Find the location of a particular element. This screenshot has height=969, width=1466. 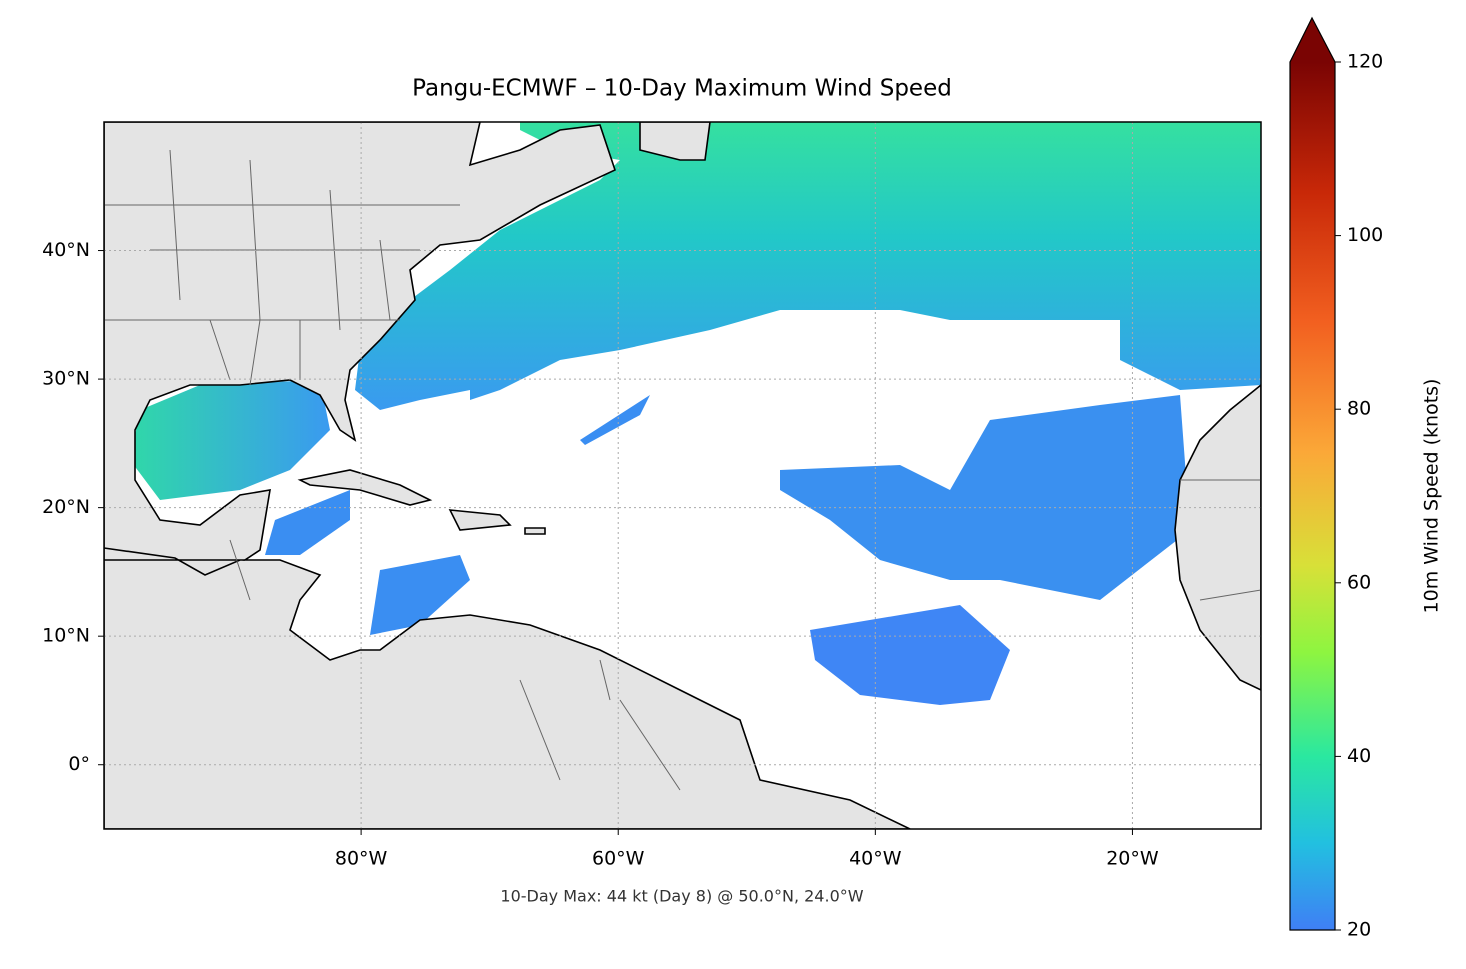

colorbar-tick-label: 120 is located at coordinates (1365, 62).